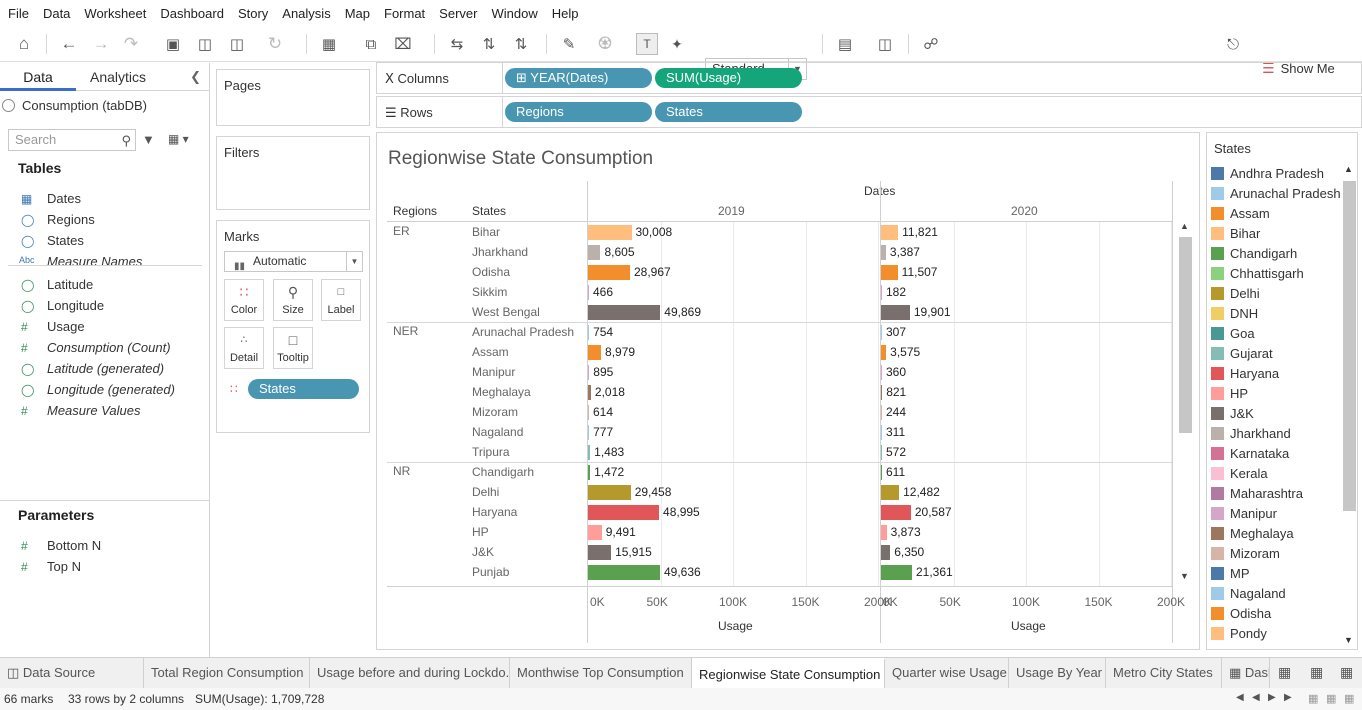  Describe the element at coordinates (371, 44) in the screenshot. I see `duplicate-sheet-icon: ⧉` at that location.